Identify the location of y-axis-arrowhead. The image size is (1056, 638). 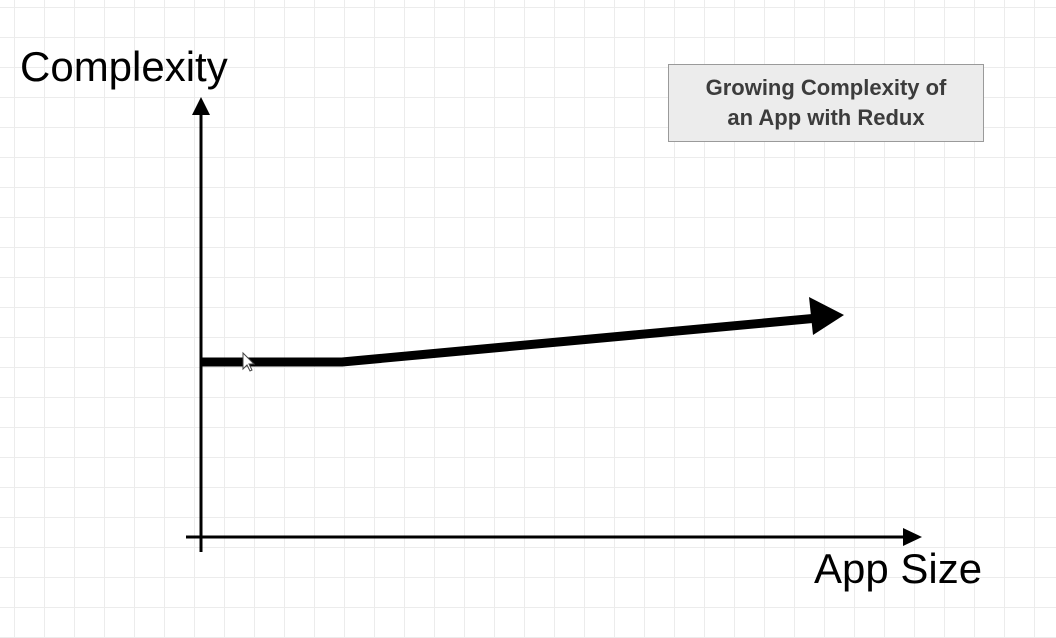
(201, 106).